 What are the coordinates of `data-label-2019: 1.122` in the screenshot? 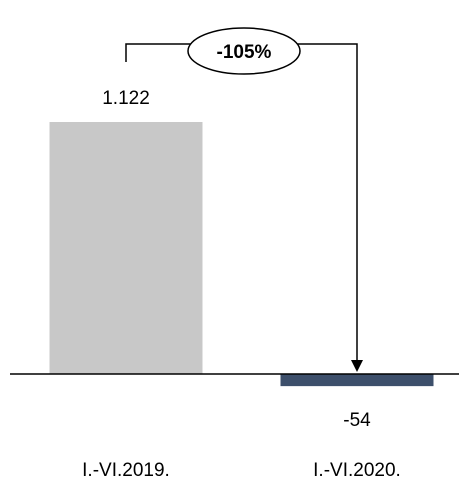 It's located at (126, 98).